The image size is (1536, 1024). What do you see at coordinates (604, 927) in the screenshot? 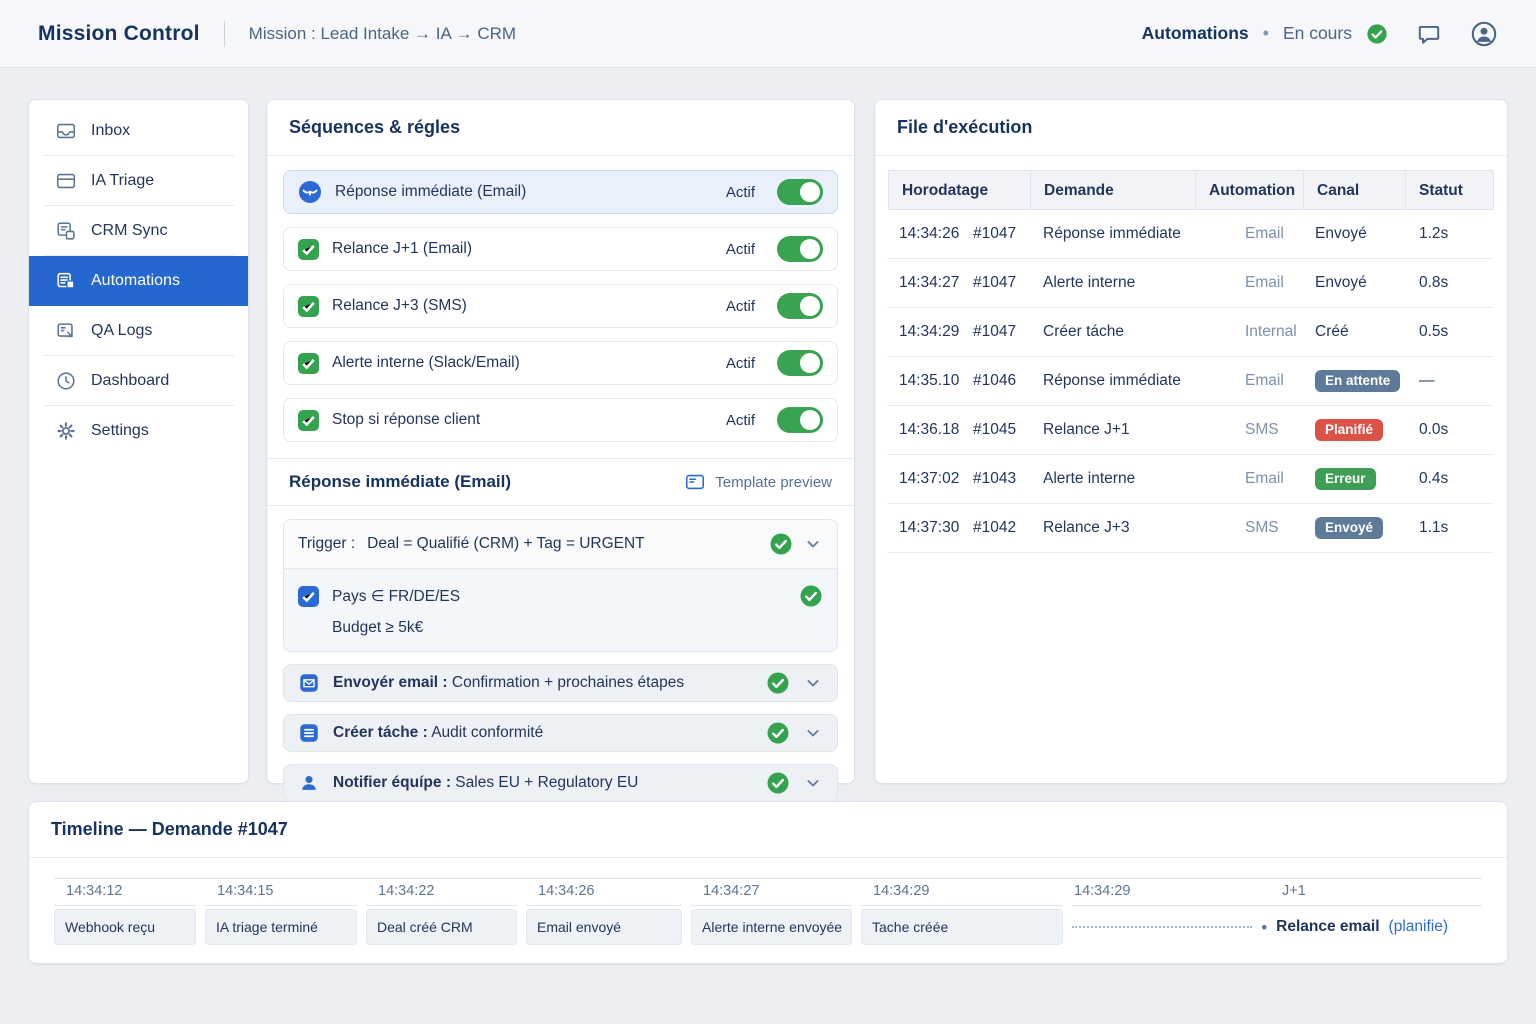
I see `timeline-event-label: Email envoyé` at bounding box center [604, 927].